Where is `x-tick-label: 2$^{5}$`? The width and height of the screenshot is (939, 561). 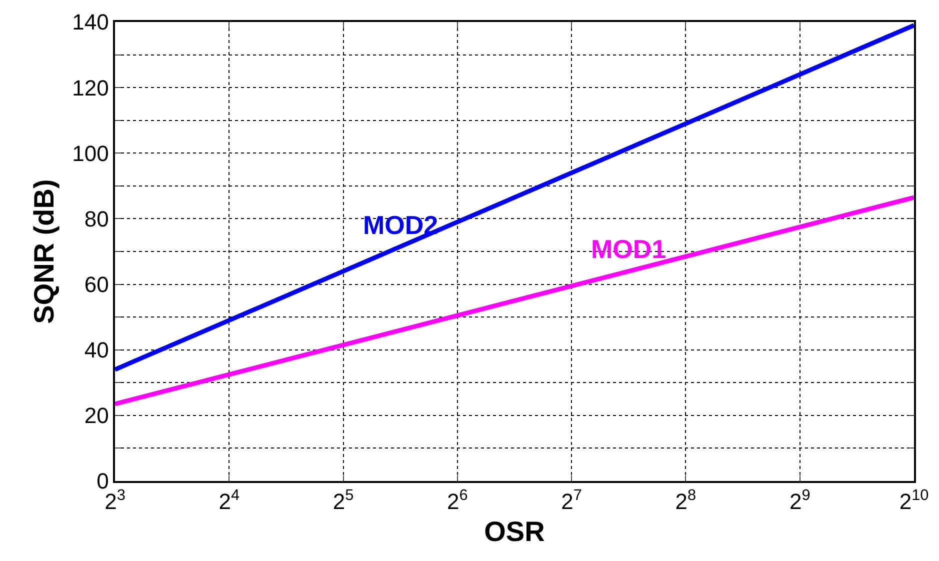
x-tick-label: 2$^{5}$ is located at coordinates (343, 500).